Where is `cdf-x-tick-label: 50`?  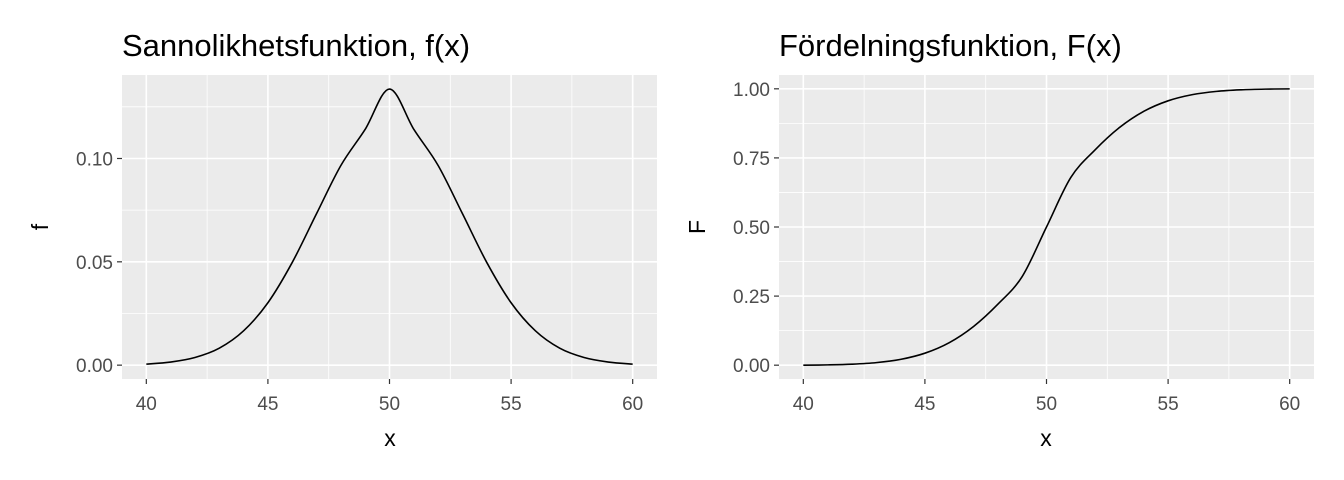
cdf-x-tick-label: 50 is located at coordinates (1046, 404).